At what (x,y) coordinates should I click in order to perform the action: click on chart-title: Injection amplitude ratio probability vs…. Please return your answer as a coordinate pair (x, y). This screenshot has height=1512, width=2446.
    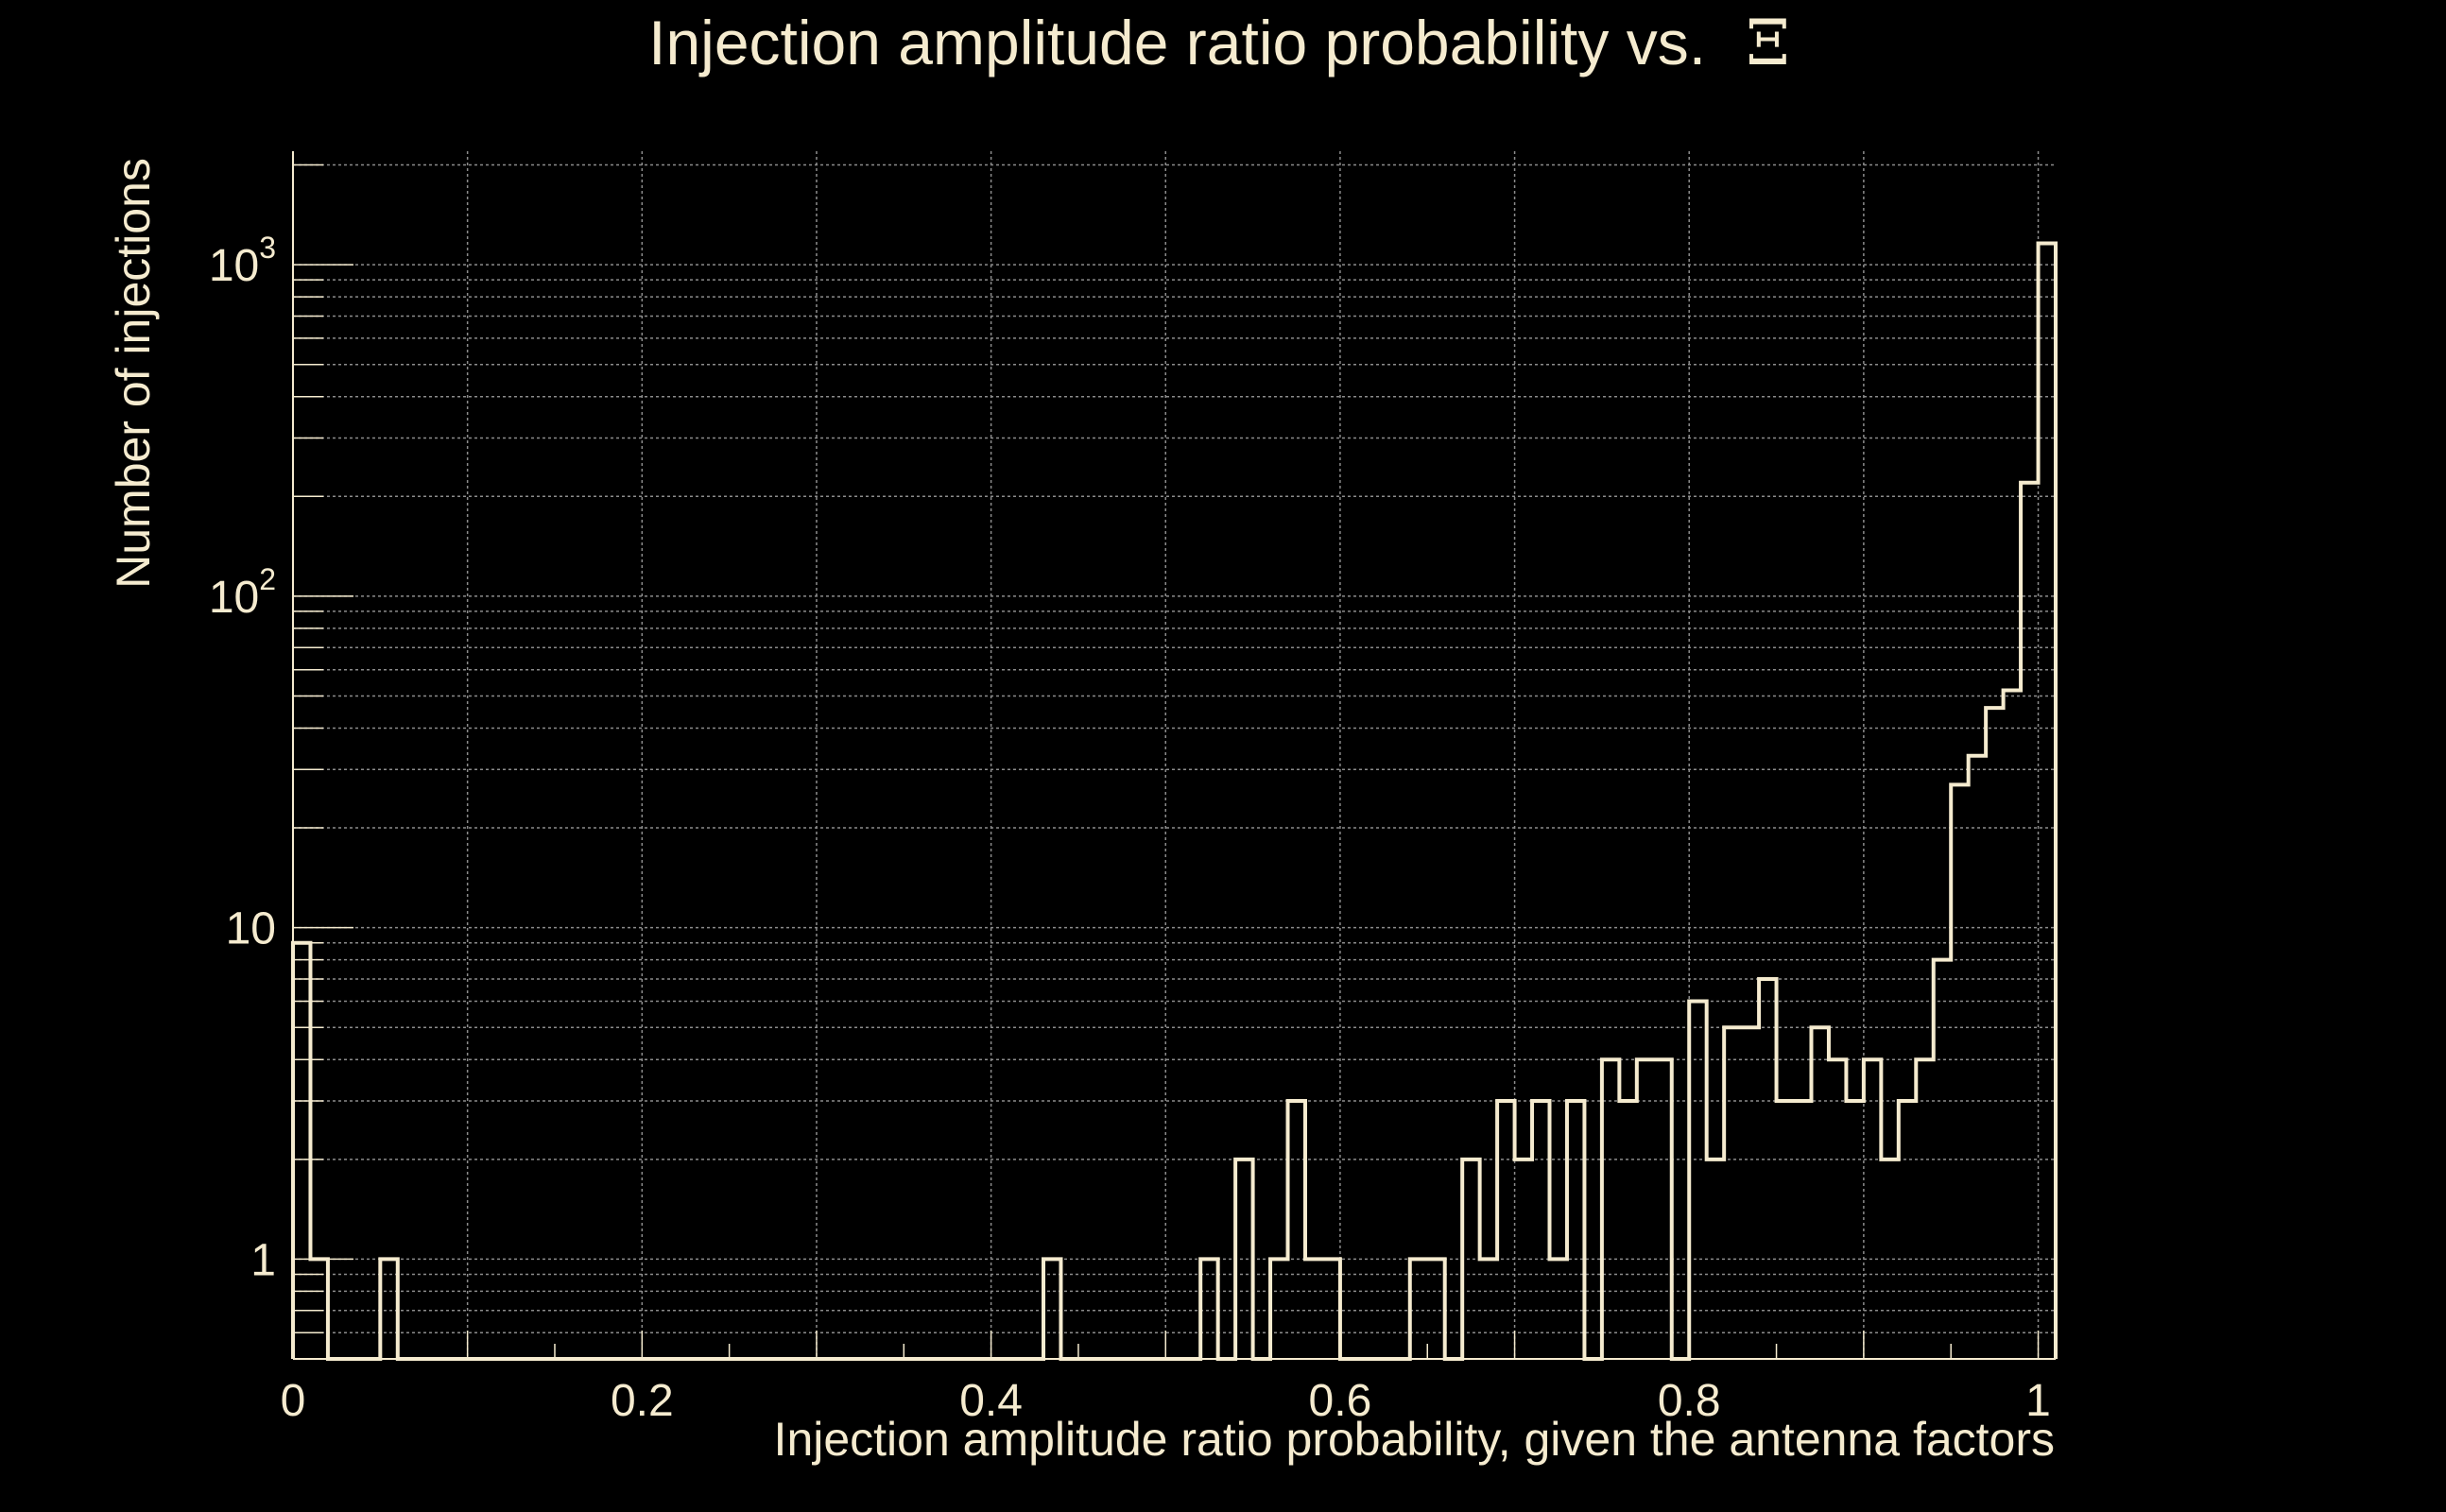
    Looking at the image, I should click on (1219, 43).